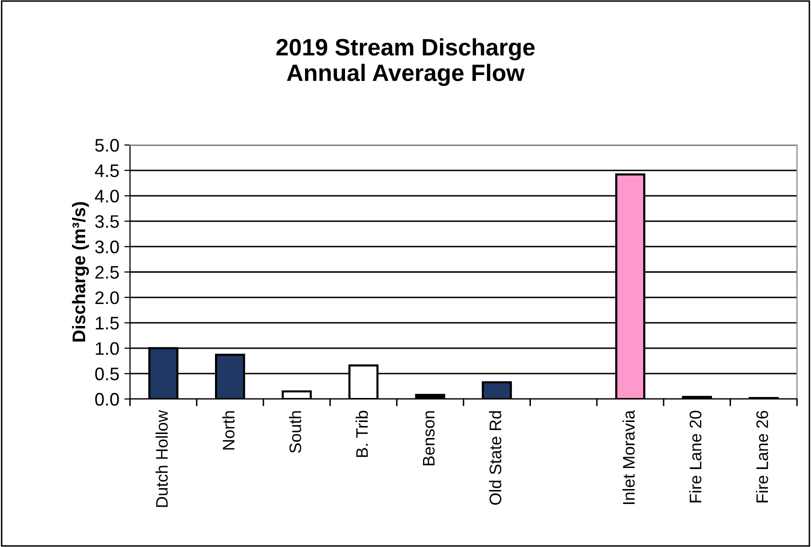  Describe the element at coordinates (107, 247) in the screenshot. I see `y-tick-label: 3.0` at that location.